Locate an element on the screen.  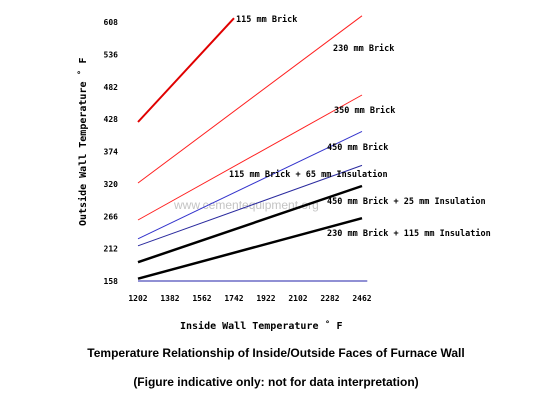
y-tick-label: 212 is located at coordinates (111, 249).